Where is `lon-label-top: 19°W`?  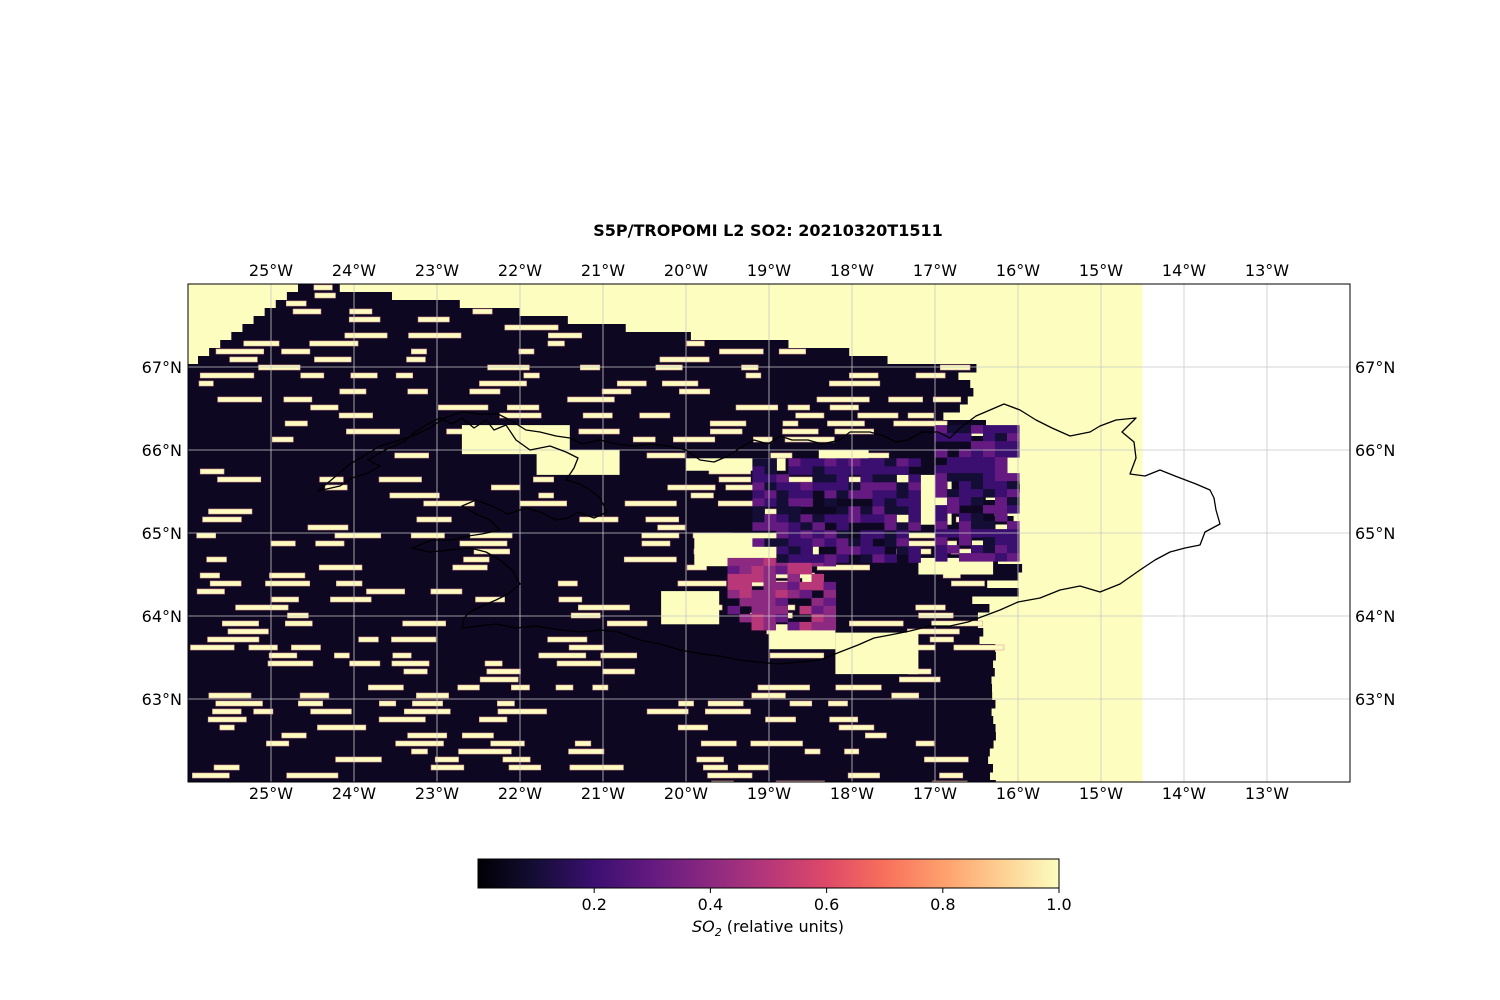
lon-label-top: 19°W is located at coordinates (769, 270).